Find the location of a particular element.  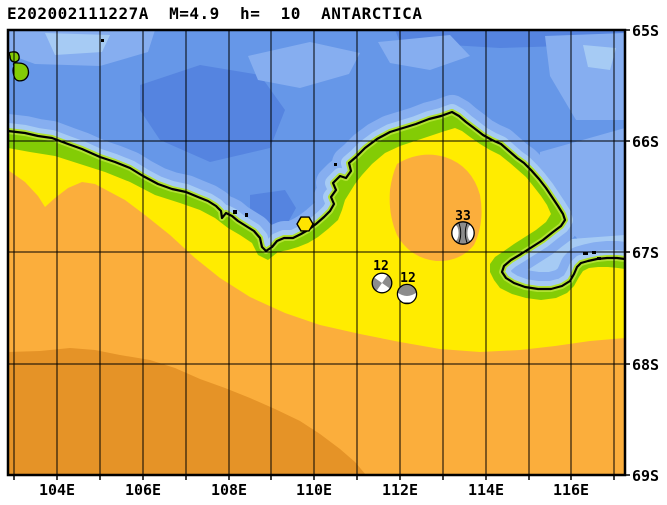

beachball-depth-12-b is located at coordinates (407, 294).